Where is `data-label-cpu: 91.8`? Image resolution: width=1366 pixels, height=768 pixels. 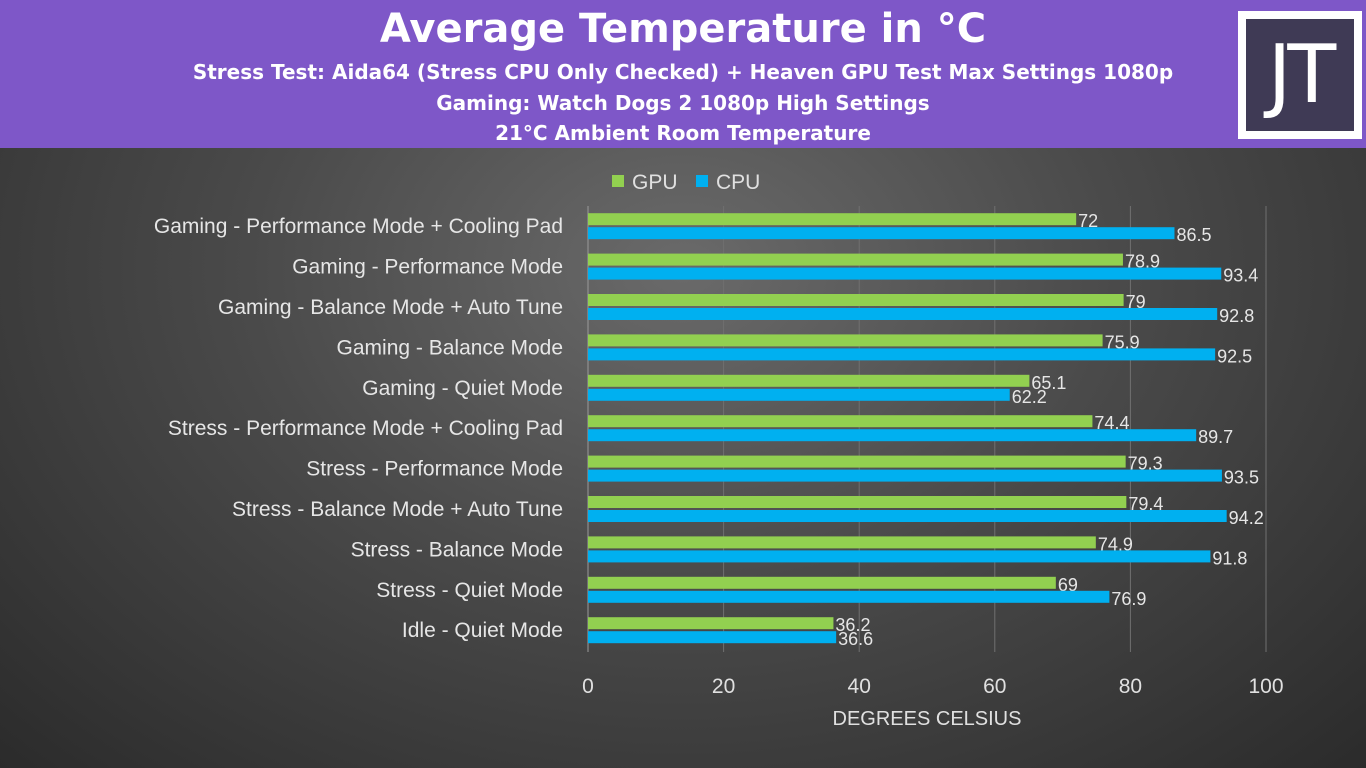 data-label-cpu: 91.8 is located at coordinates (1229, 558).